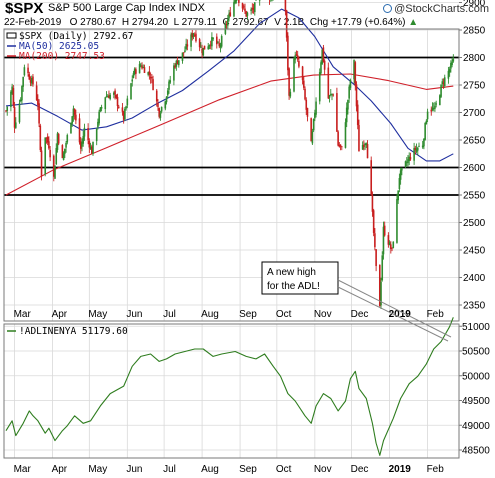 This screenshot has height=478, width=495. What do you see at coordinates (284, 469) in the screenshot?
I see `adl-x-label: Oct` at bounding box center [284, 469].